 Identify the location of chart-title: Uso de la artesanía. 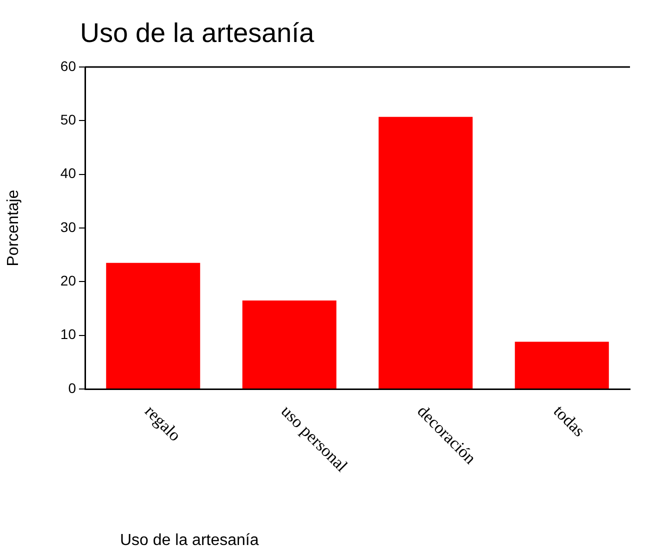
(197, 33).